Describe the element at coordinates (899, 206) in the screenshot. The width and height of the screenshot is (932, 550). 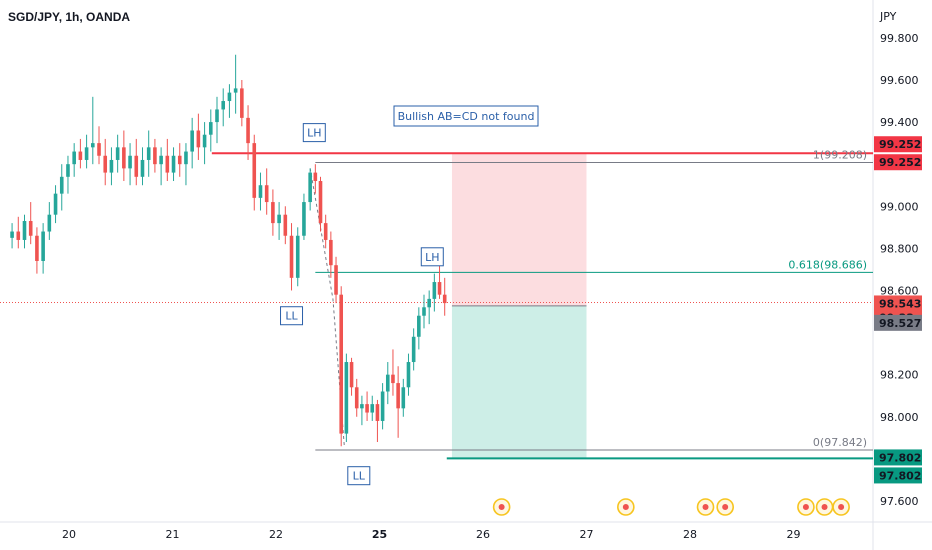
I see `y-tick-label: 99.000` at that location.